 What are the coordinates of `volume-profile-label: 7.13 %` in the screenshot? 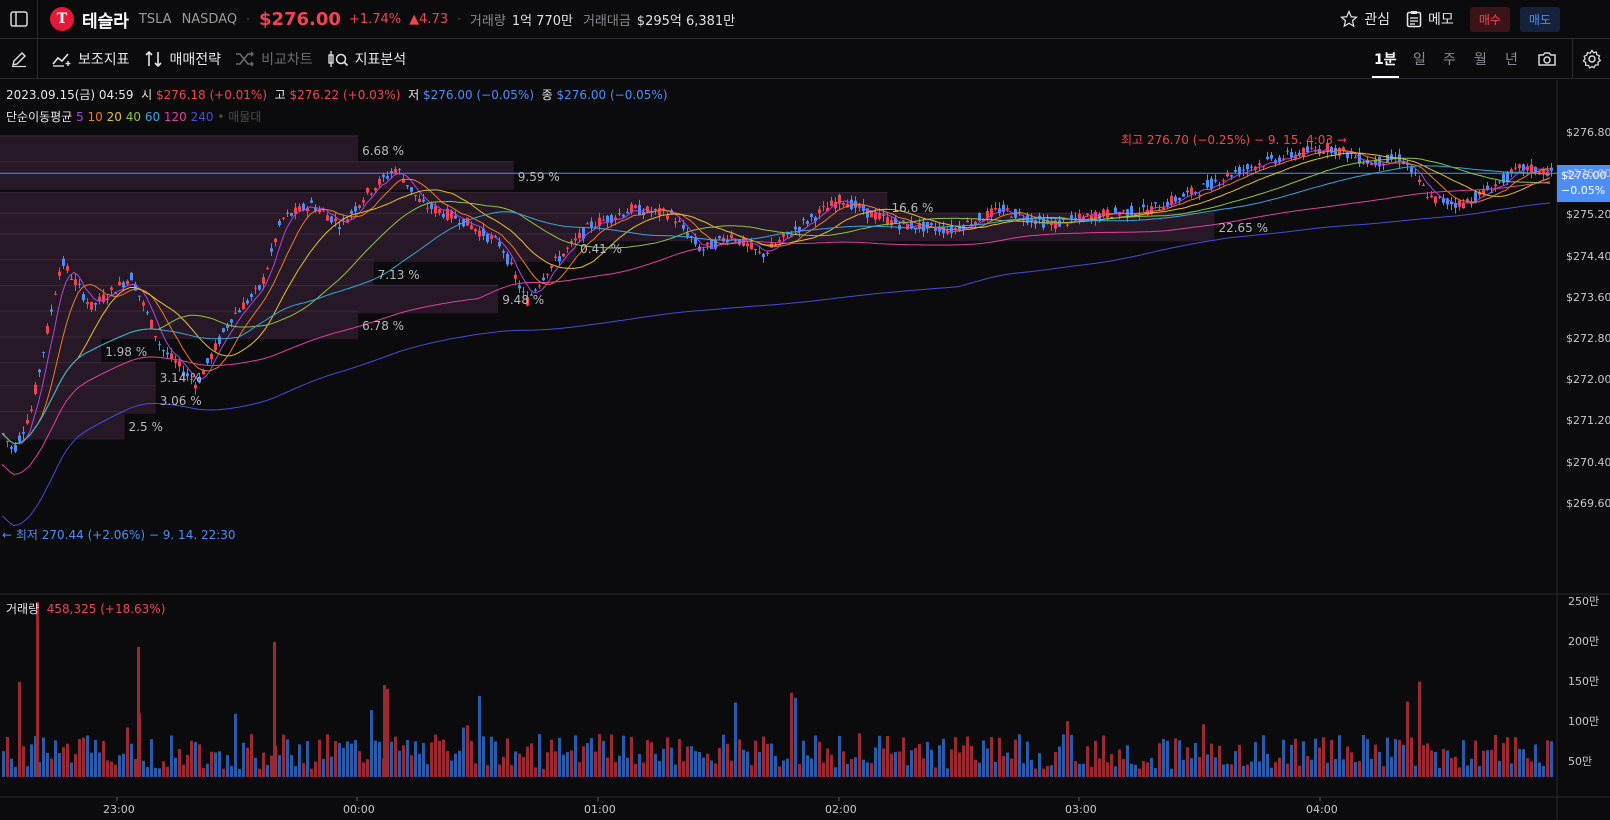 It's located at (398, 274).